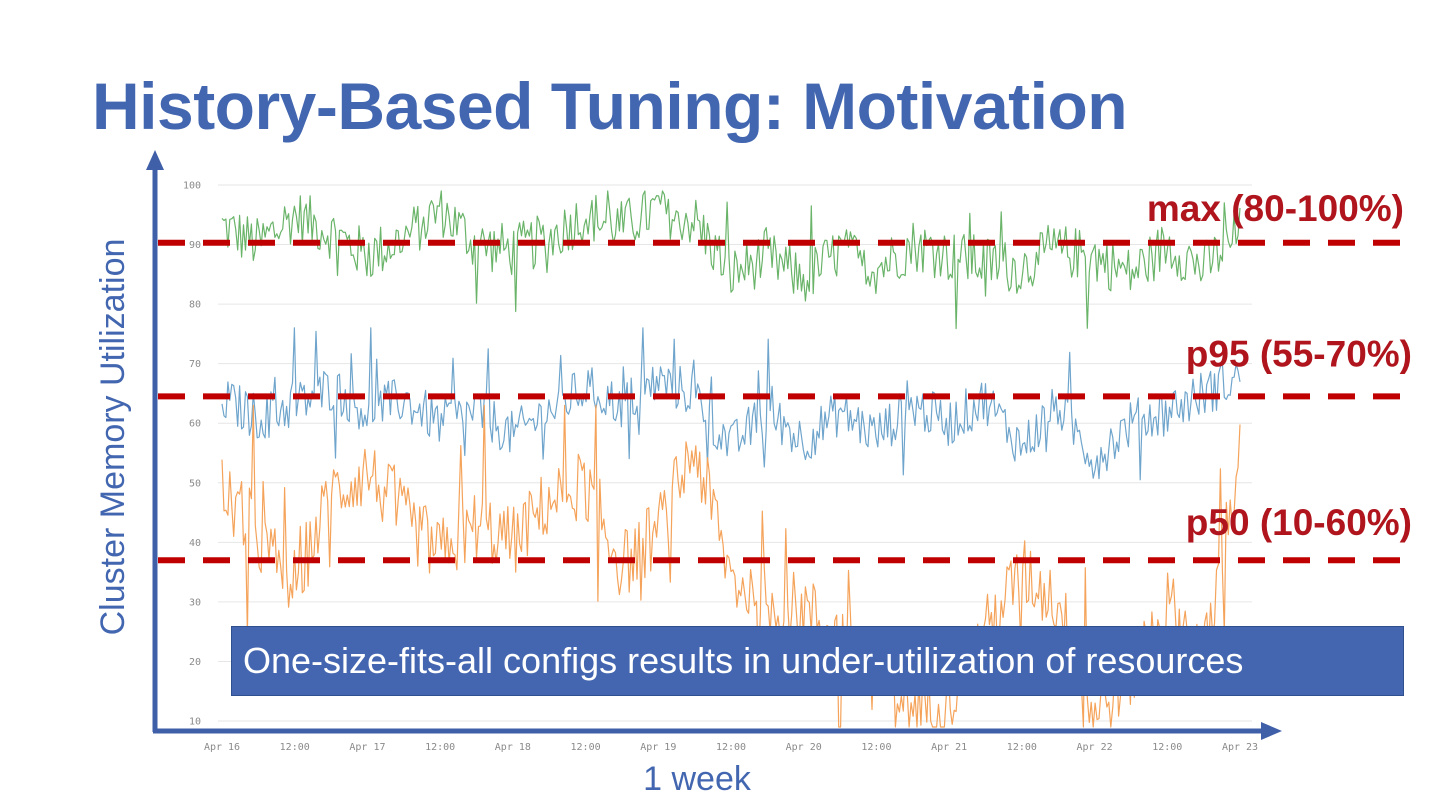  I want to click on x-tick-label: Apr 23, so click(1240, 747).